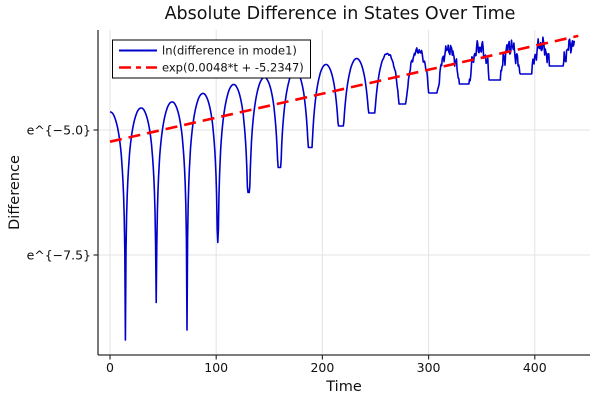 Image resolution: width=600 pixels, height=400 pixels. Describe the element at coordinates (429, 367) in the screenshot. I see `x-tick-label-300: 300` at that location.